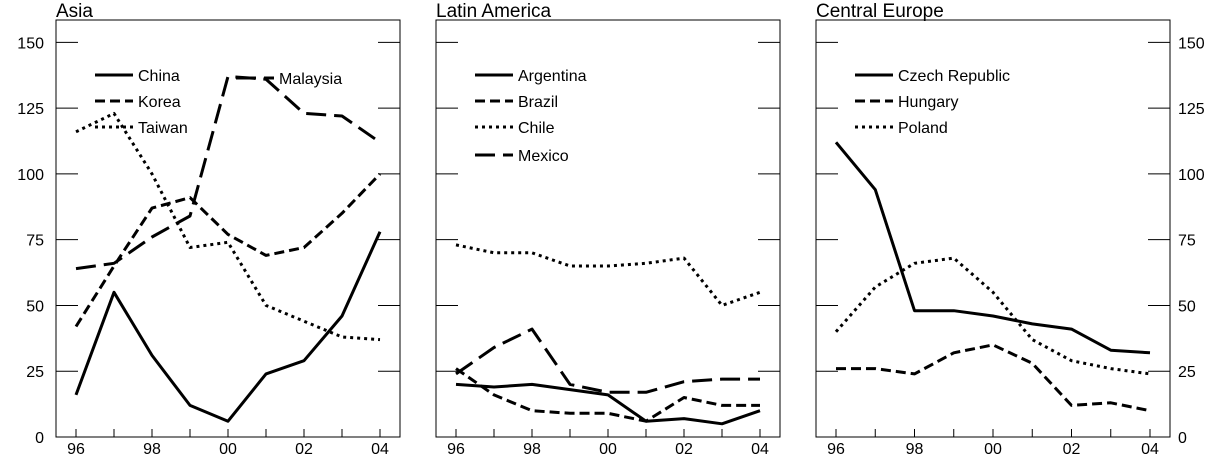 The height and width of the screenshot is (457, 1212). What do you see at coordinates (923, 128) in the screenshot?
I see `legend-label: Poland` at bounding box center [923, 128].